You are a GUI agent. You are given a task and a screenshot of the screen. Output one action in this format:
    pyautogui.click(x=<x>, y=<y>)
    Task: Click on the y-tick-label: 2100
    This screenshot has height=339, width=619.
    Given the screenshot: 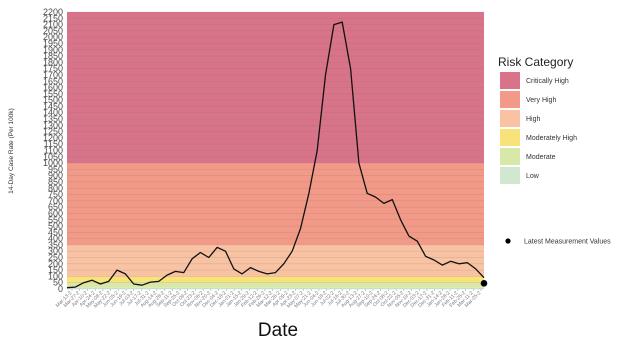 What is the action you would take?
    pyautogui.click(x=53, y=25)
    